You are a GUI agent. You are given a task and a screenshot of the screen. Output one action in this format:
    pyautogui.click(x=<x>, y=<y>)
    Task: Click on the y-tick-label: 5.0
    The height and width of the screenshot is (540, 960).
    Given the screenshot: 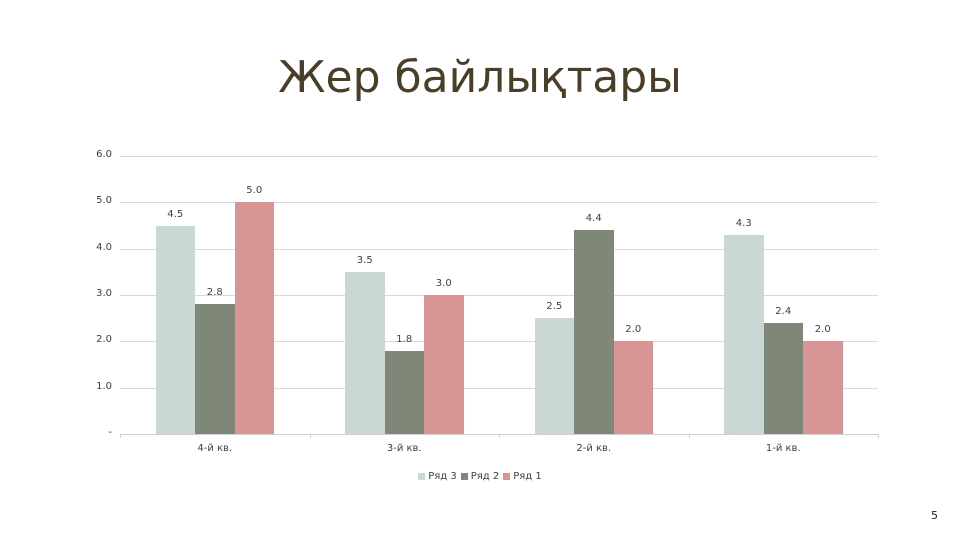 What is the action you would take?
    pyautogui.click(x=104, y=201)
    